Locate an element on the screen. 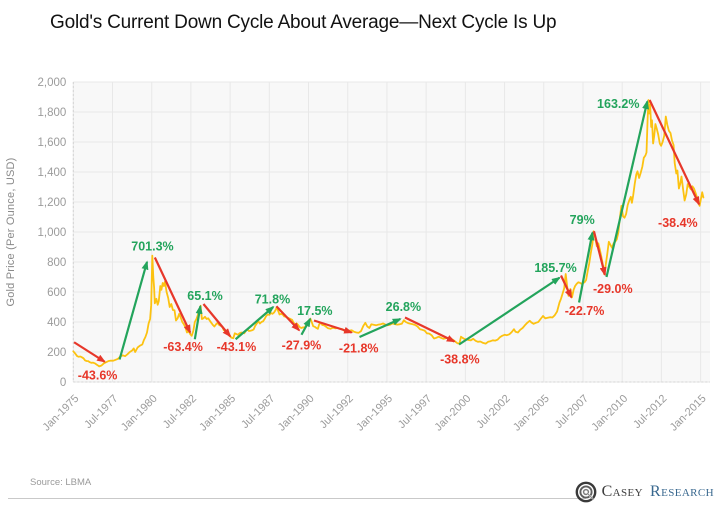 Image resolution: width=720 pixels, height=510 pixels. x-tick-label: Jul-1992 is located at coordinates (337, 412).